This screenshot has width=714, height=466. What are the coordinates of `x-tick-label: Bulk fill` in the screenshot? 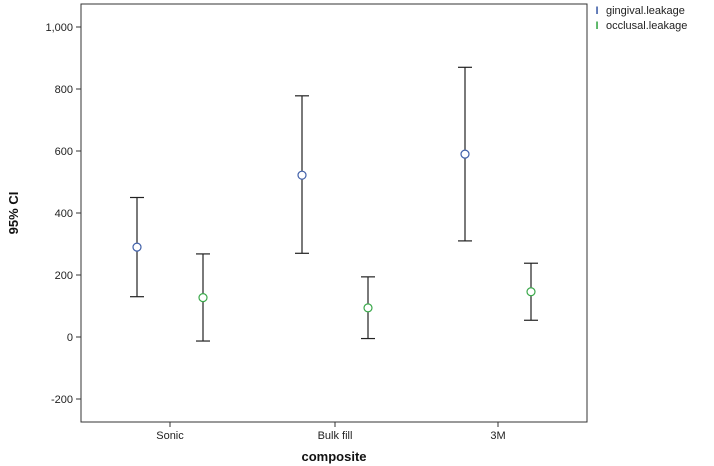 It's located at (335, 436).